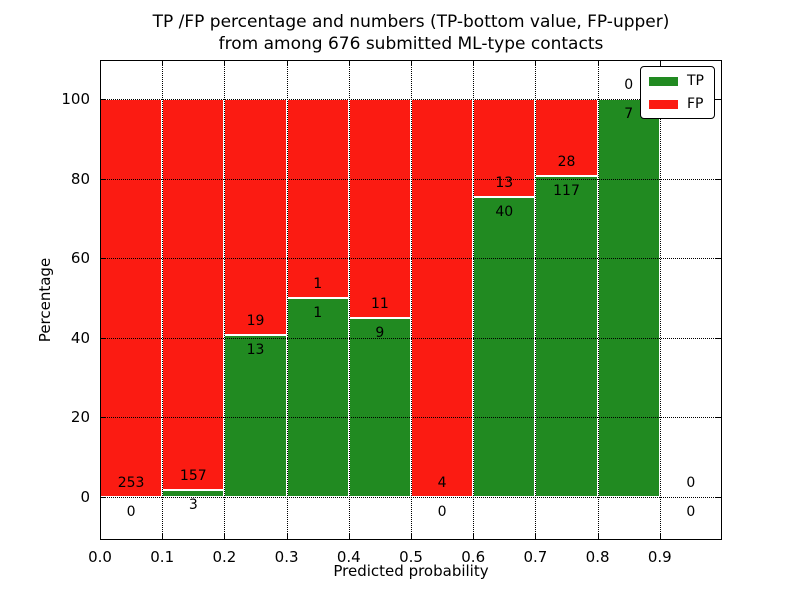 This screenshot has width=800, height=600. I want to click on fp-count-label: 4, so click(442, 483).